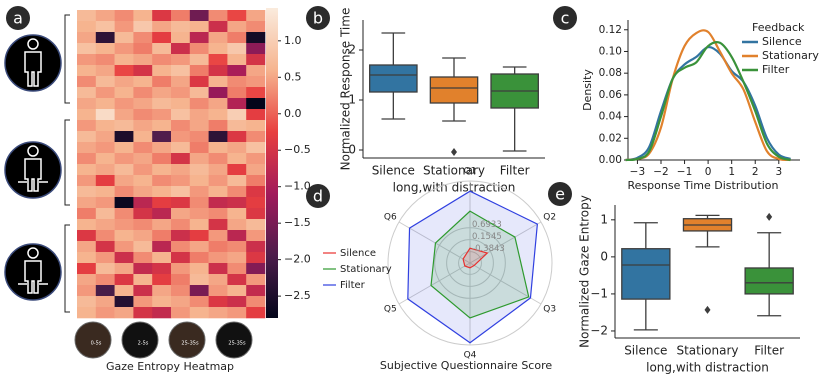  What do you see at coordinates (769, 281) in the screenshot?
I see `box` at bounding box center [769, 281].